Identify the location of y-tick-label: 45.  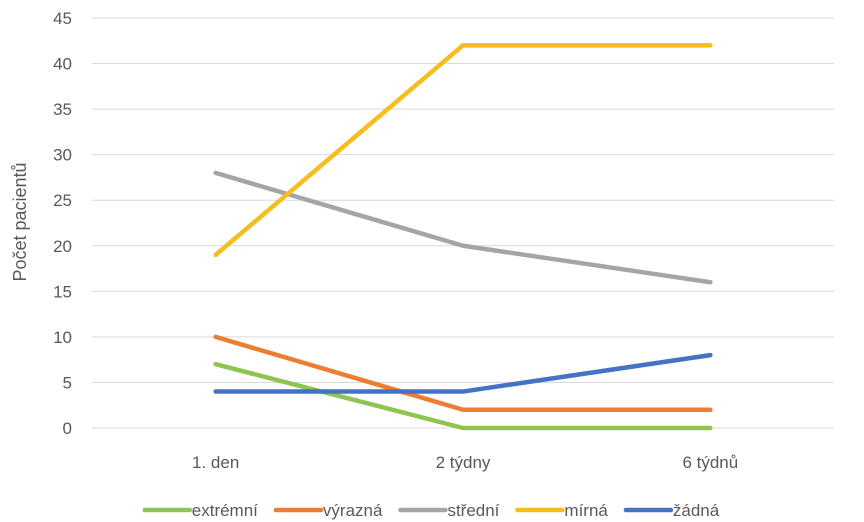
(62, 18).